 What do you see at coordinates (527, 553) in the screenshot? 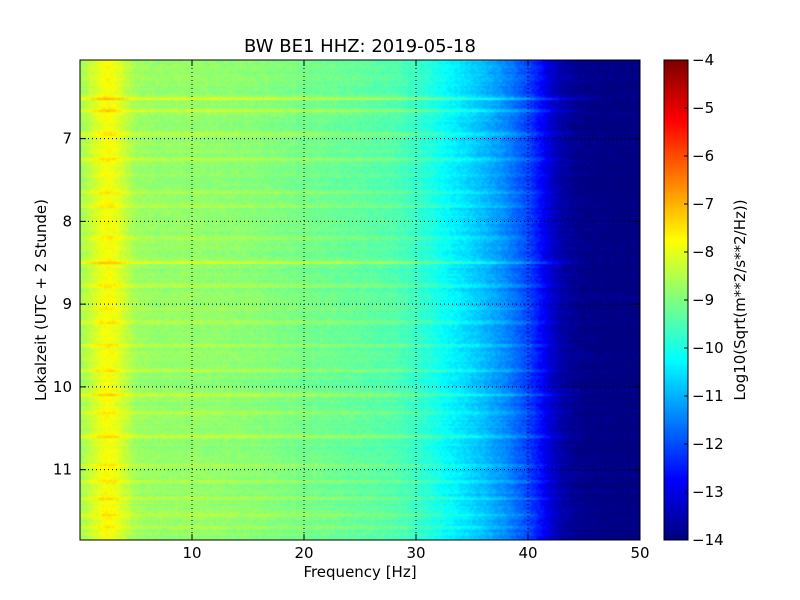
I see `x-tick-label: 40` at bounding box center [527, 553].